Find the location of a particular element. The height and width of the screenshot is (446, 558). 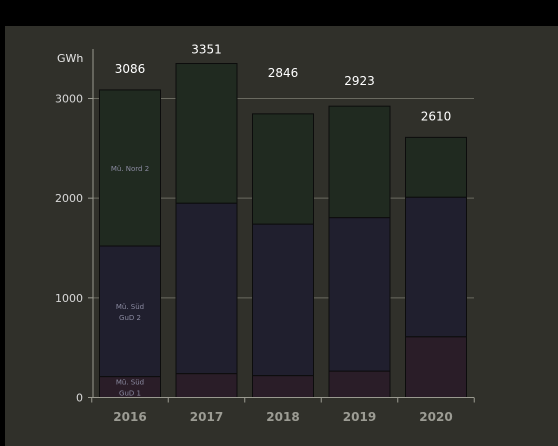

data-label-total: 3351 is located at coordinates (206, 50).